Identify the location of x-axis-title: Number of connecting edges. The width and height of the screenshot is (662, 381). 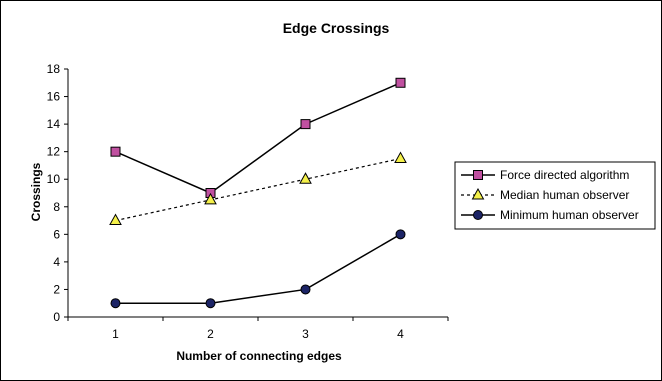
(259, 356).